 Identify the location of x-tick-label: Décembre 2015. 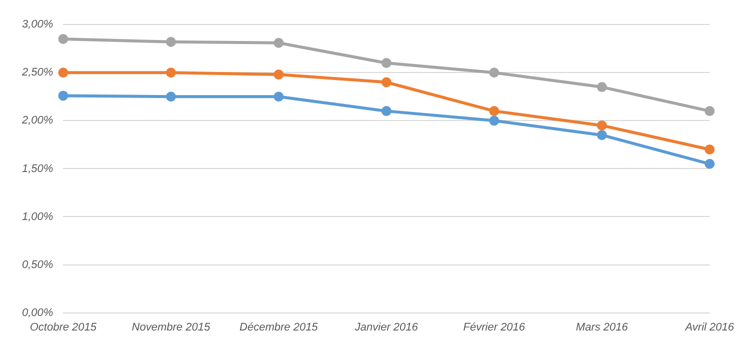
(279, 327).